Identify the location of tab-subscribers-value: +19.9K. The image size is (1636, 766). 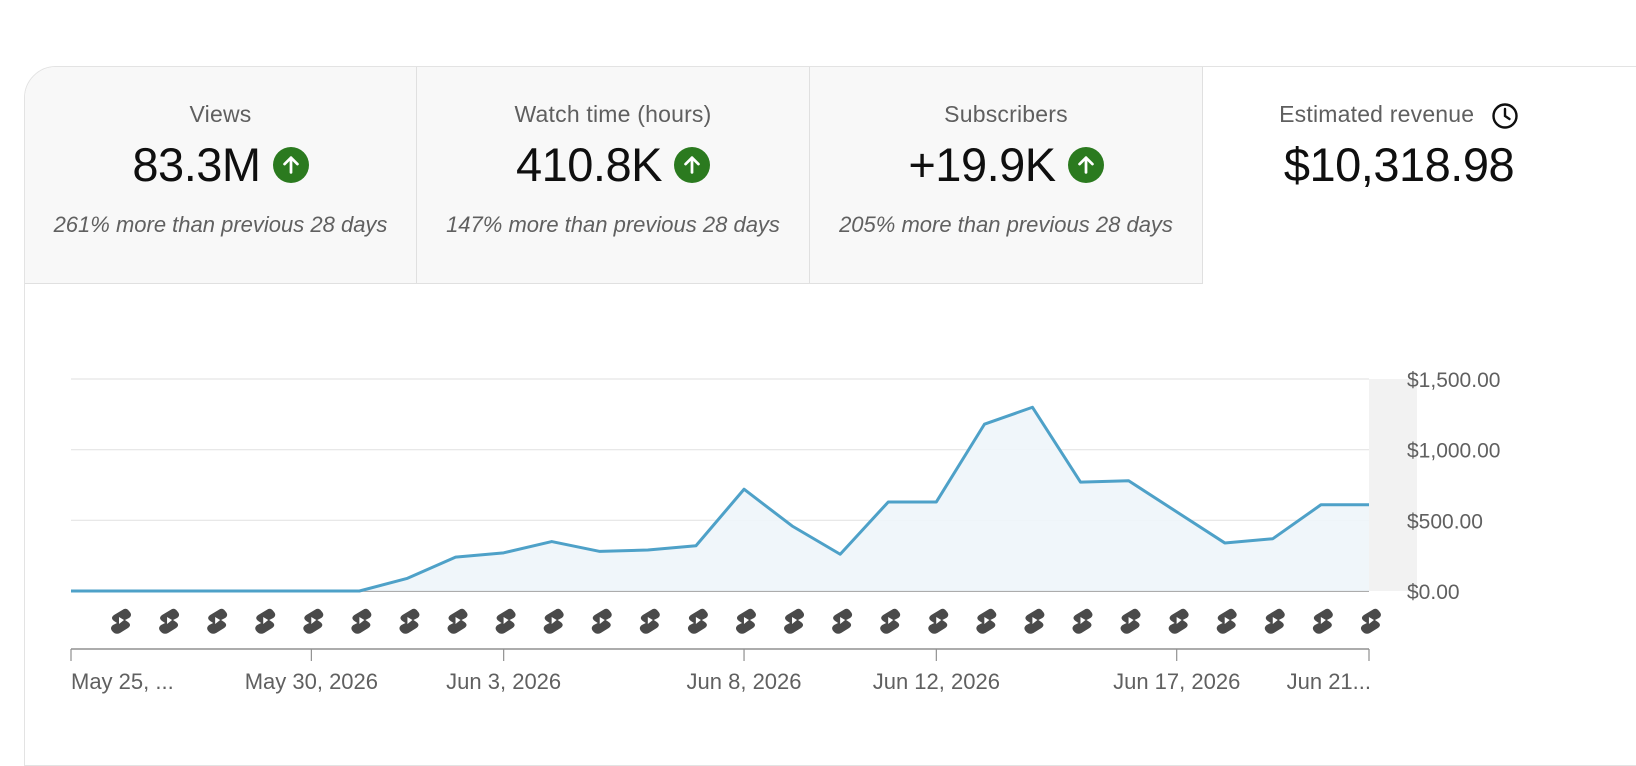
(981, 164).